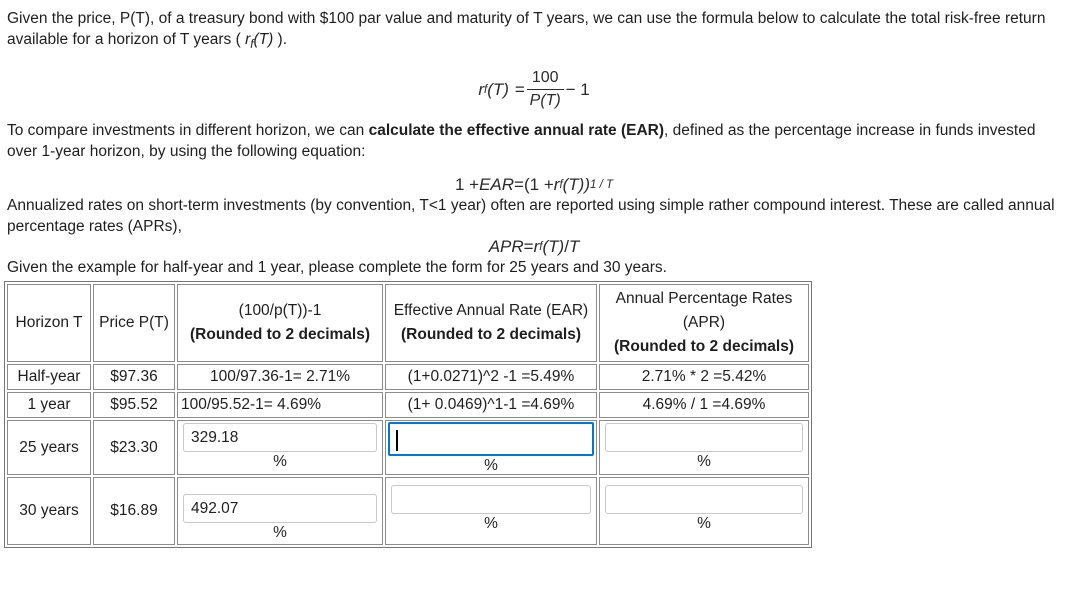  What do you see at coordinates (280, 438) in the screenshot?
I see `total-return-input-25y` at bounding box center [280, 438].